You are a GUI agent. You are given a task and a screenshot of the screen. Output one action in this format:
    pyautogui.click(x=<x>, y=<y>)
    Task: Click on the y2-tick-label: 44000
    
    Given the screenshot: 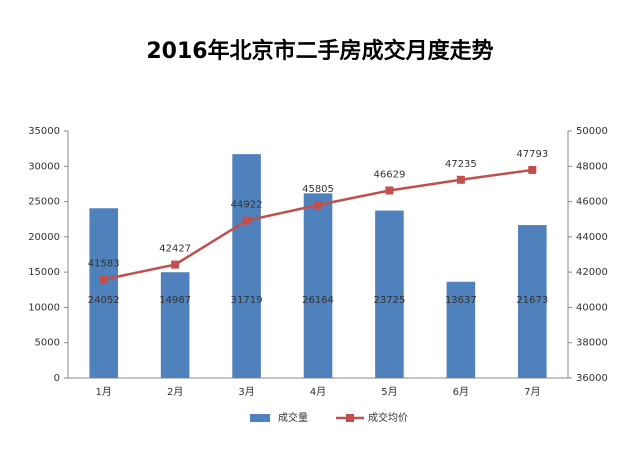 What is the action you would take?
    pyautogui.click(x=592, y=237)
    